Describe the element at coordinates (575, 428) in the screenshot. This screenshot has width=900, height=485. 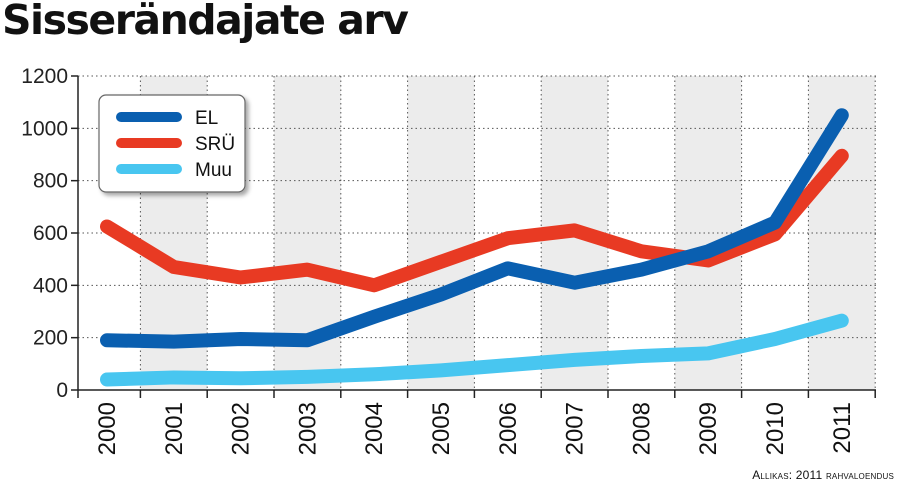
I see `x-tick-label: 2007` at that location.